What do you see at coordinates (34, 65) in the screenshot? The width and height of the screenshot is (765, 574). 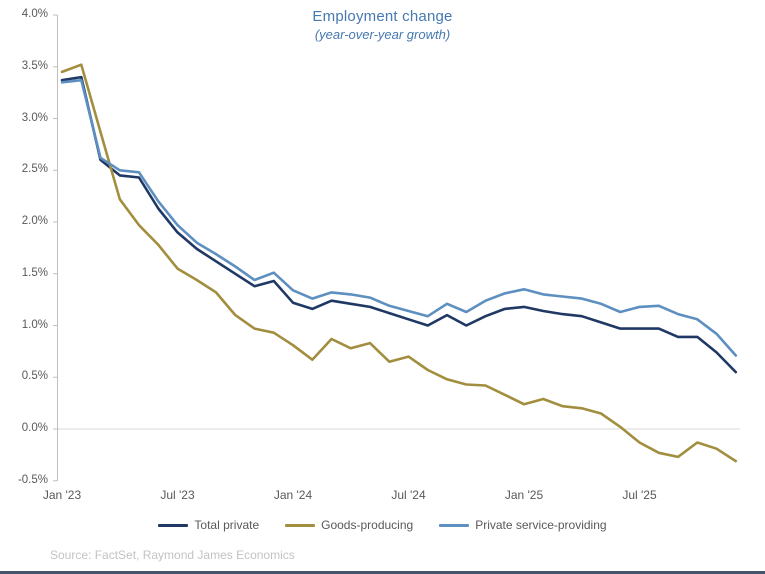 I see `y-tick-label: 3.5%` at bounding box center [34, 65].